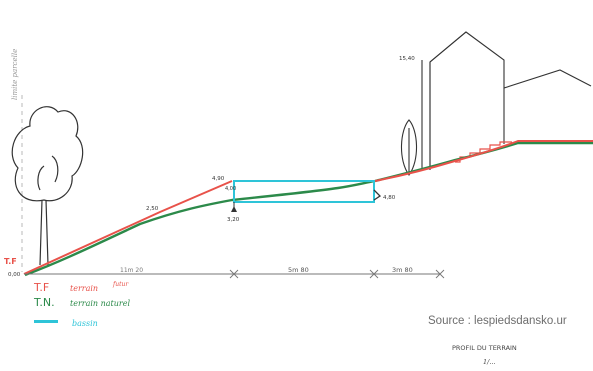  Describe the element at coordinates (230, 189) in the screenshot. I see `label-basin-left: 4,00` at that location.